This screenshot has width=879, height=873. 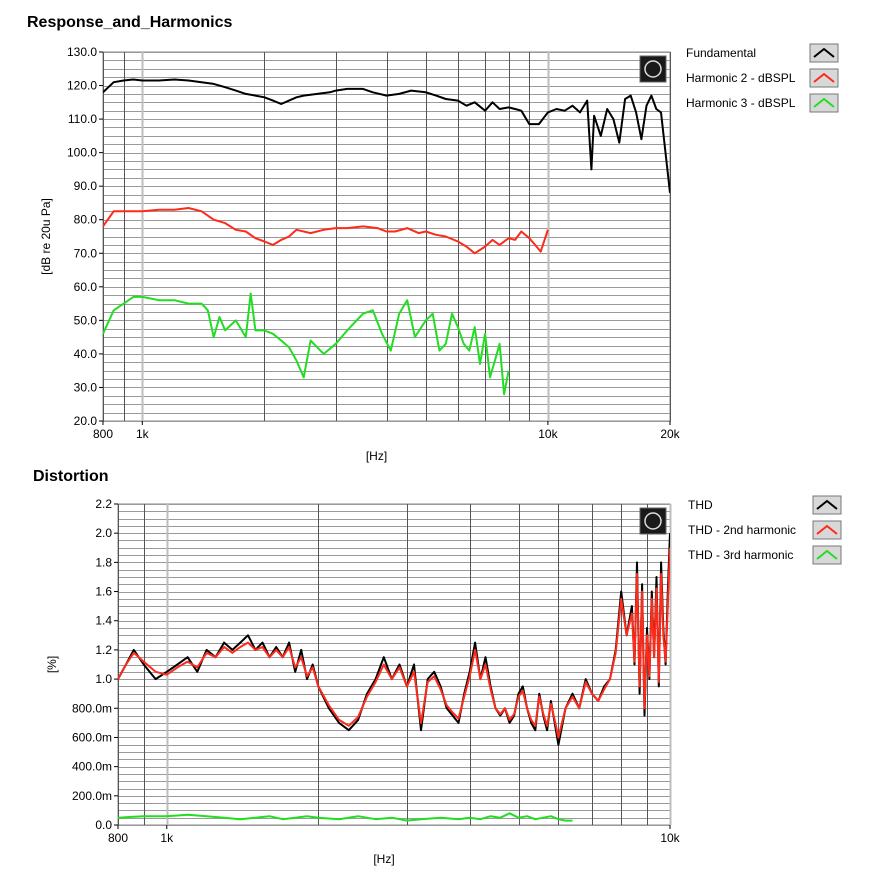 What do you see at coordinates (383, 859) in the screenshot?
I see `distortion-xlabel: [Hz]` at bounding box center [383, 859].